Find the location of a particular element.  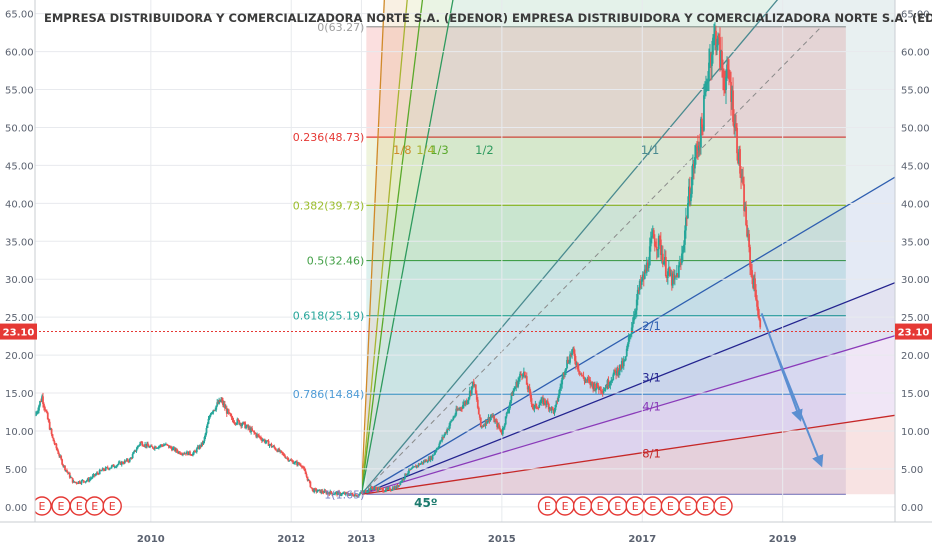

fan-line-label: 4/1 is located at coordinates (651, 406).